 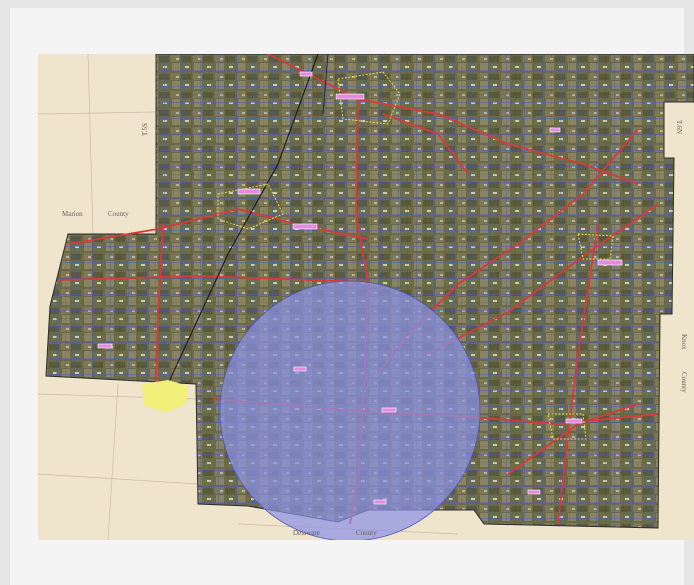 I want to click on township-label-left: T.5S, so click(x=145, y=129).